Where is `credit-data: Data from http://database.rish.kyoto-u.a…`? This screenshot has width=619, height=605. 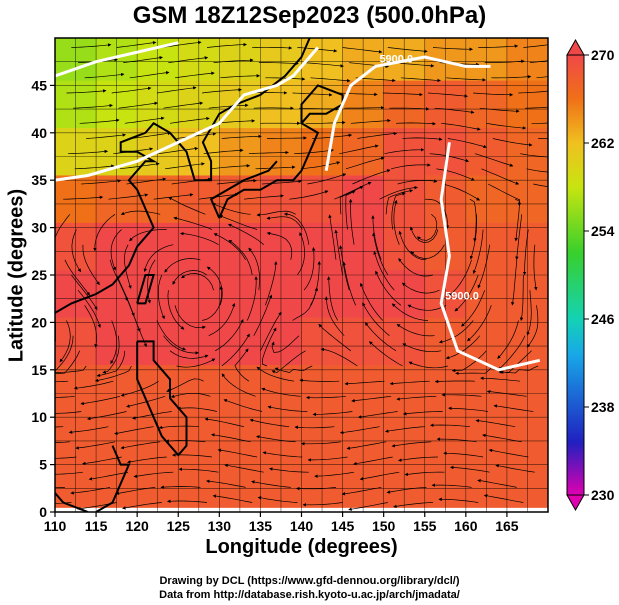 credit-data: Data from http://database.rish.kyoto-u.a… is located at coordinates (309, 595).